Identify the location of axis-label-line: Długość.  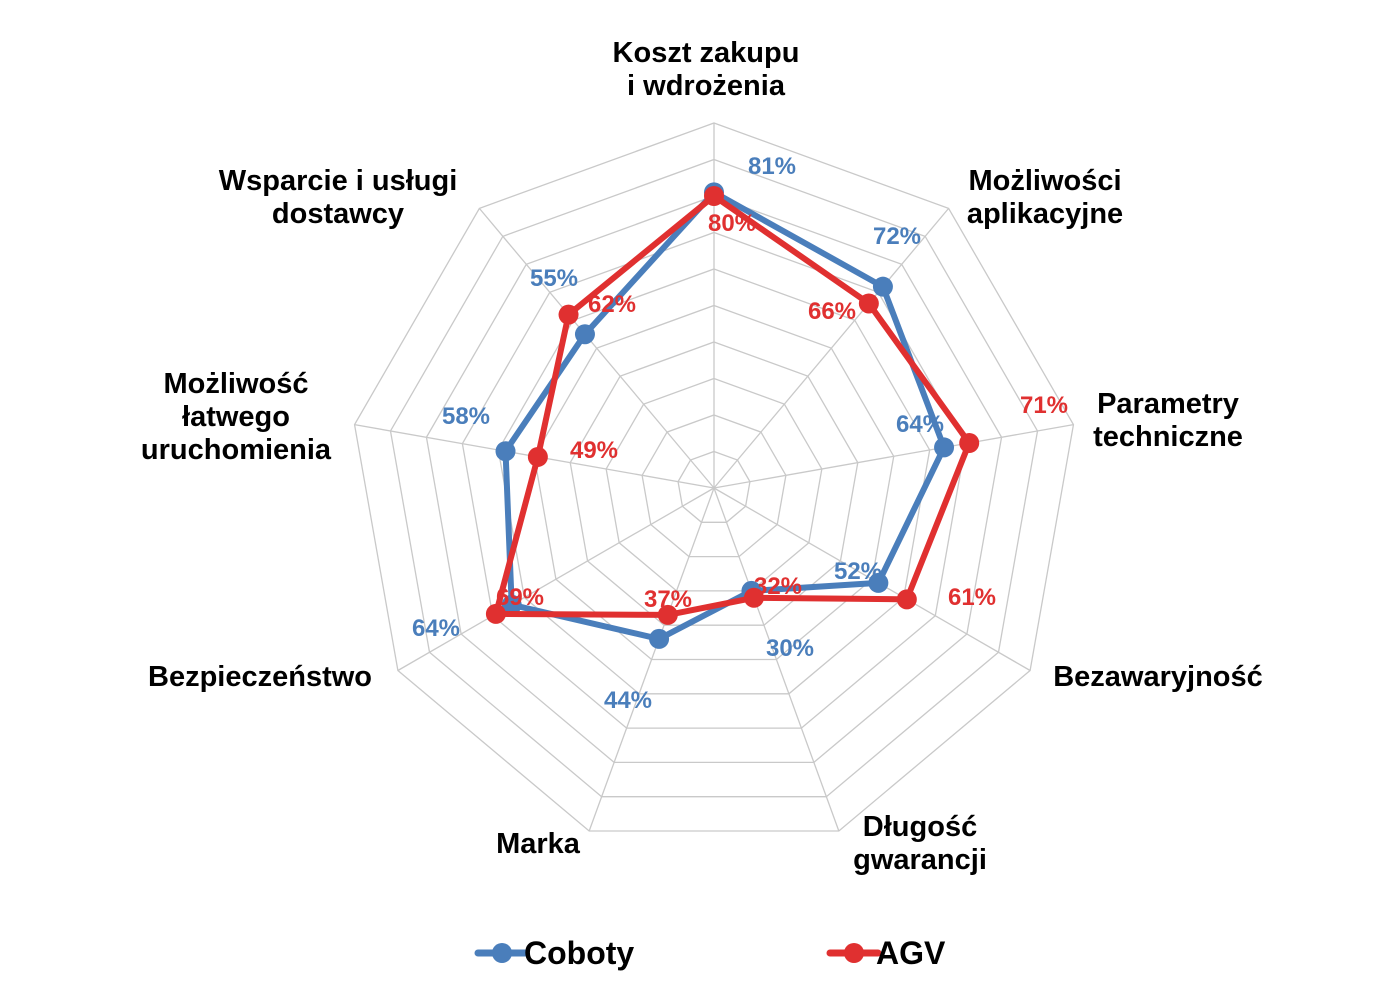
(920, 827).